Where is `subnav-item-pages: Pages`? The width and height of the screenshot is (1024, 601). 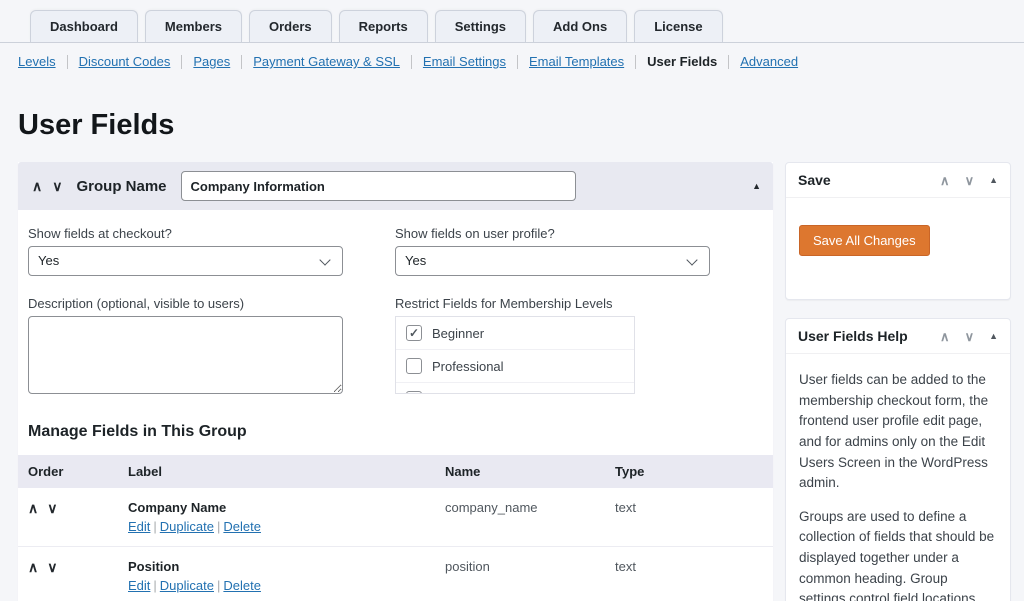 subnav-item-pages: Pages is located at coordinates (212, 62).